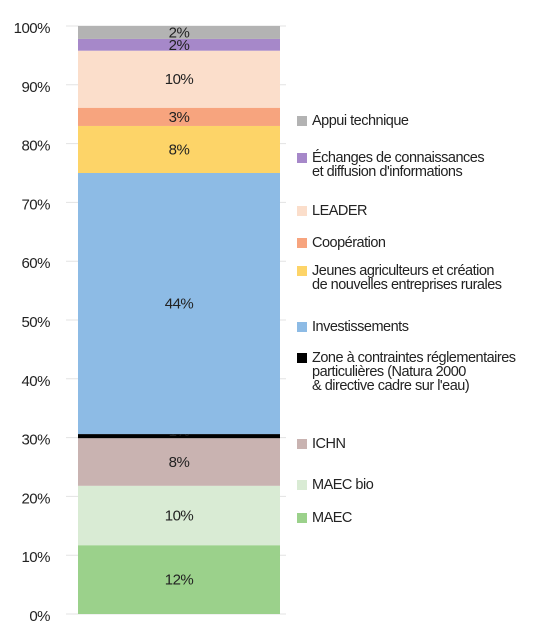 Image resolution: width=550 pixels, height=621 pixels. I want to click on legend-label: ICHN, so click(329, 444).